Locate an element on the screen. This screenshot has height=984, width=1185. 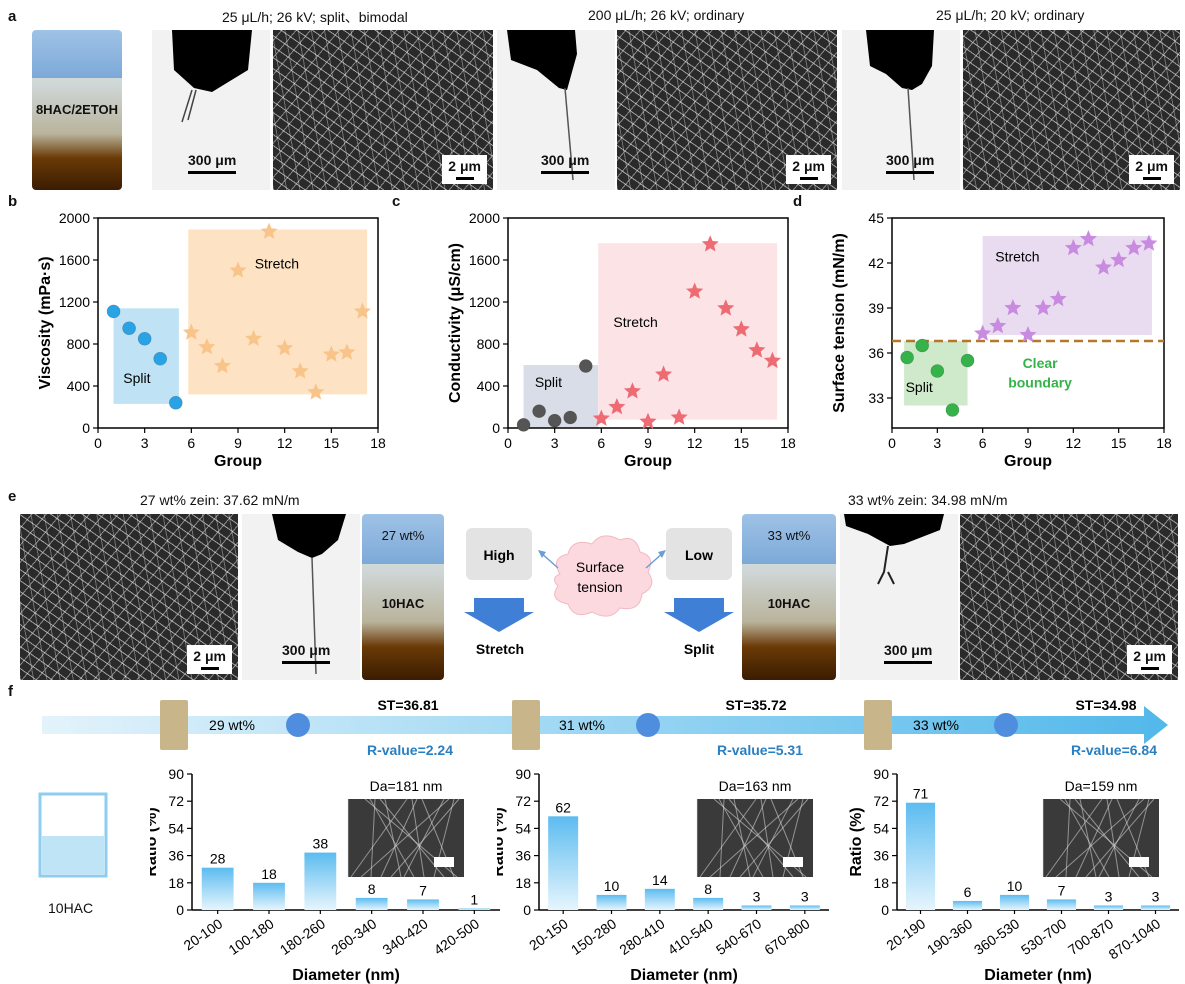
high-label: High is located at coordinates (498, 555).